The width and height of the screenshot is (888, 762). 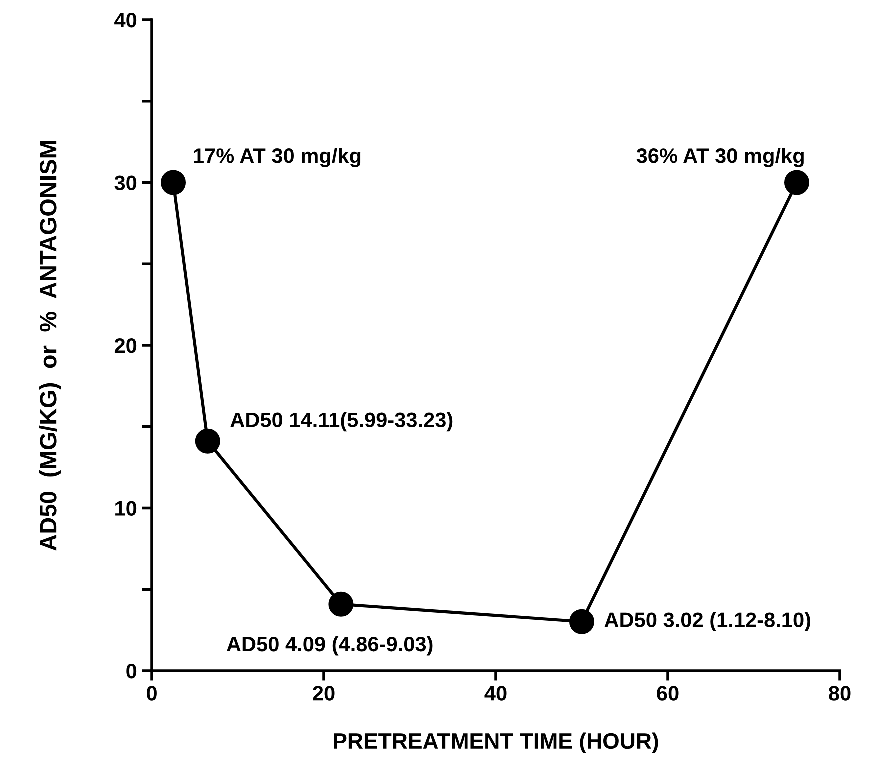 What do you see at coordinates (324, 693) in the screenshot?
I see `x-tick-label: 20` at bounding box center [324, 693].